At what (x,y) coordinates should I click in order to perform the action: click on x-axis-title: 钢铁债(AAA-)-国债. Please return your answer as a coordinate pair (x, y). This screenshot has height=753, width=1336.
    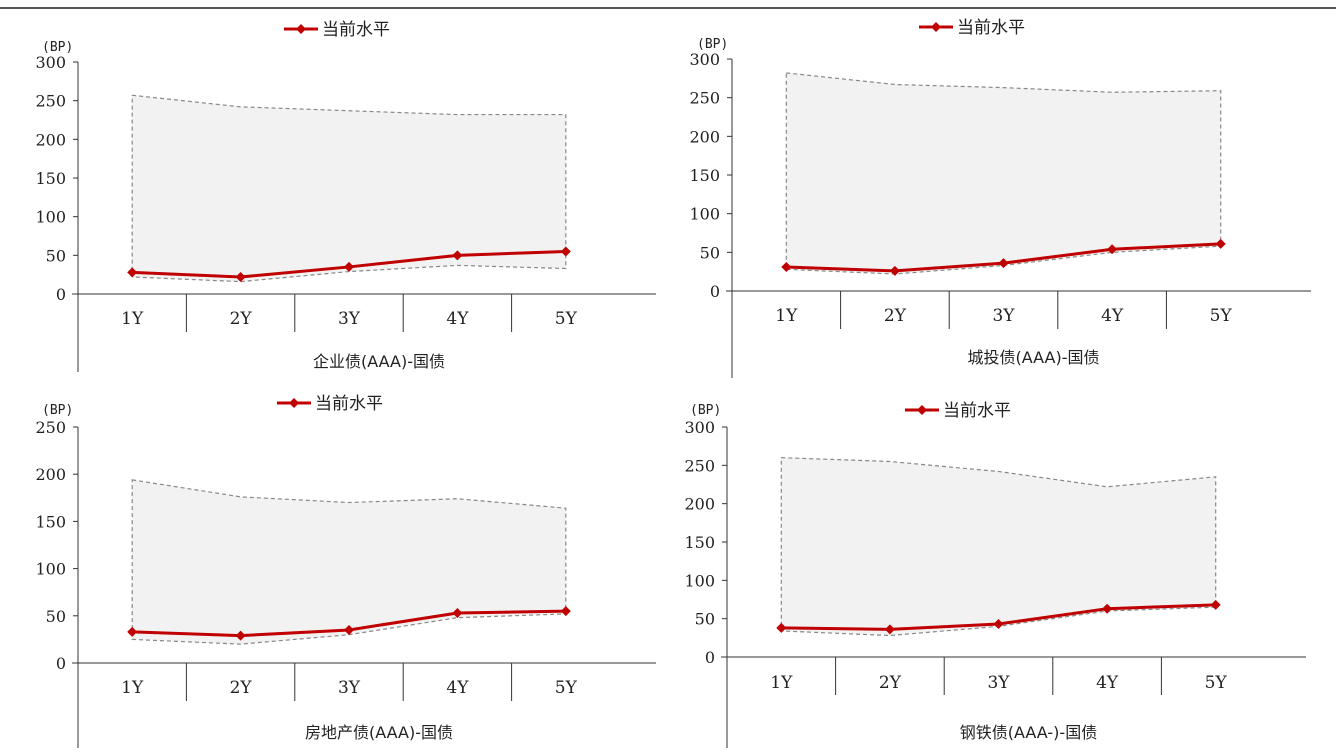
    Looking at the image, I should click on (1028, 732).